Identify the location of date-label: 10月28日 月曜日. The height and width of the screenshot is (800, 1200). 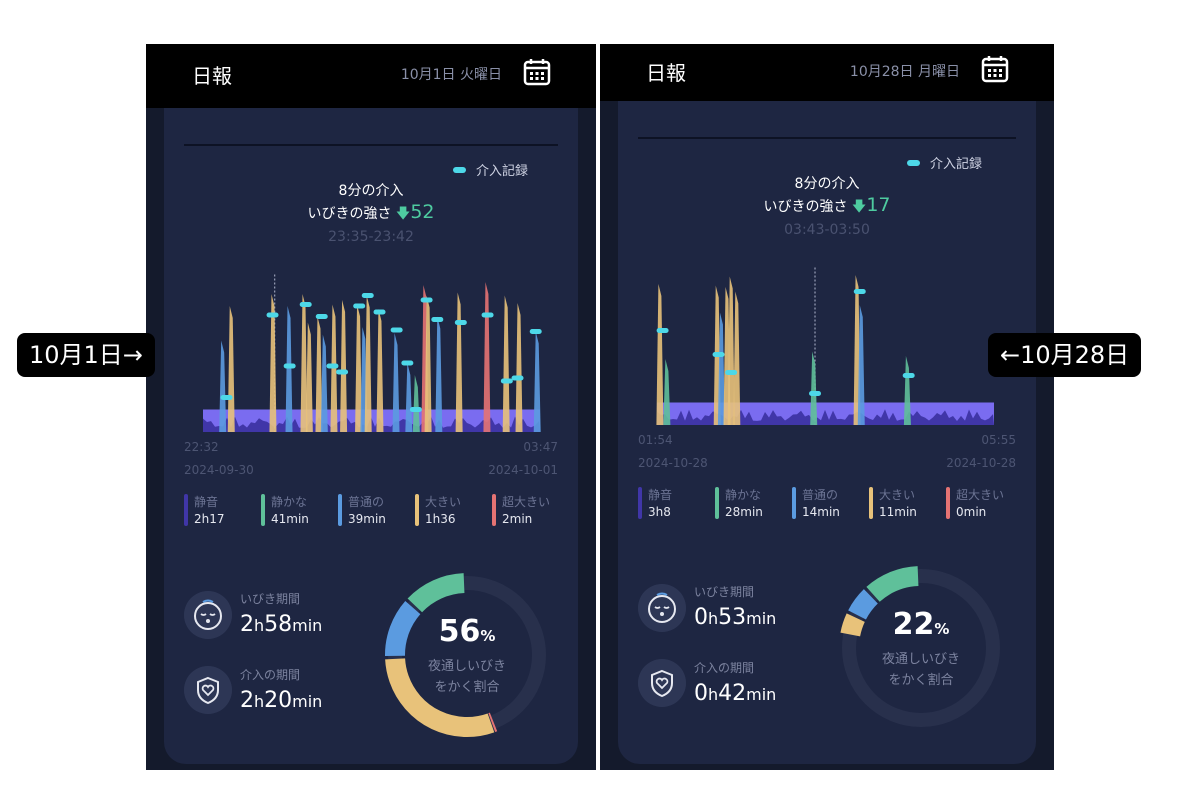
(904, 71).